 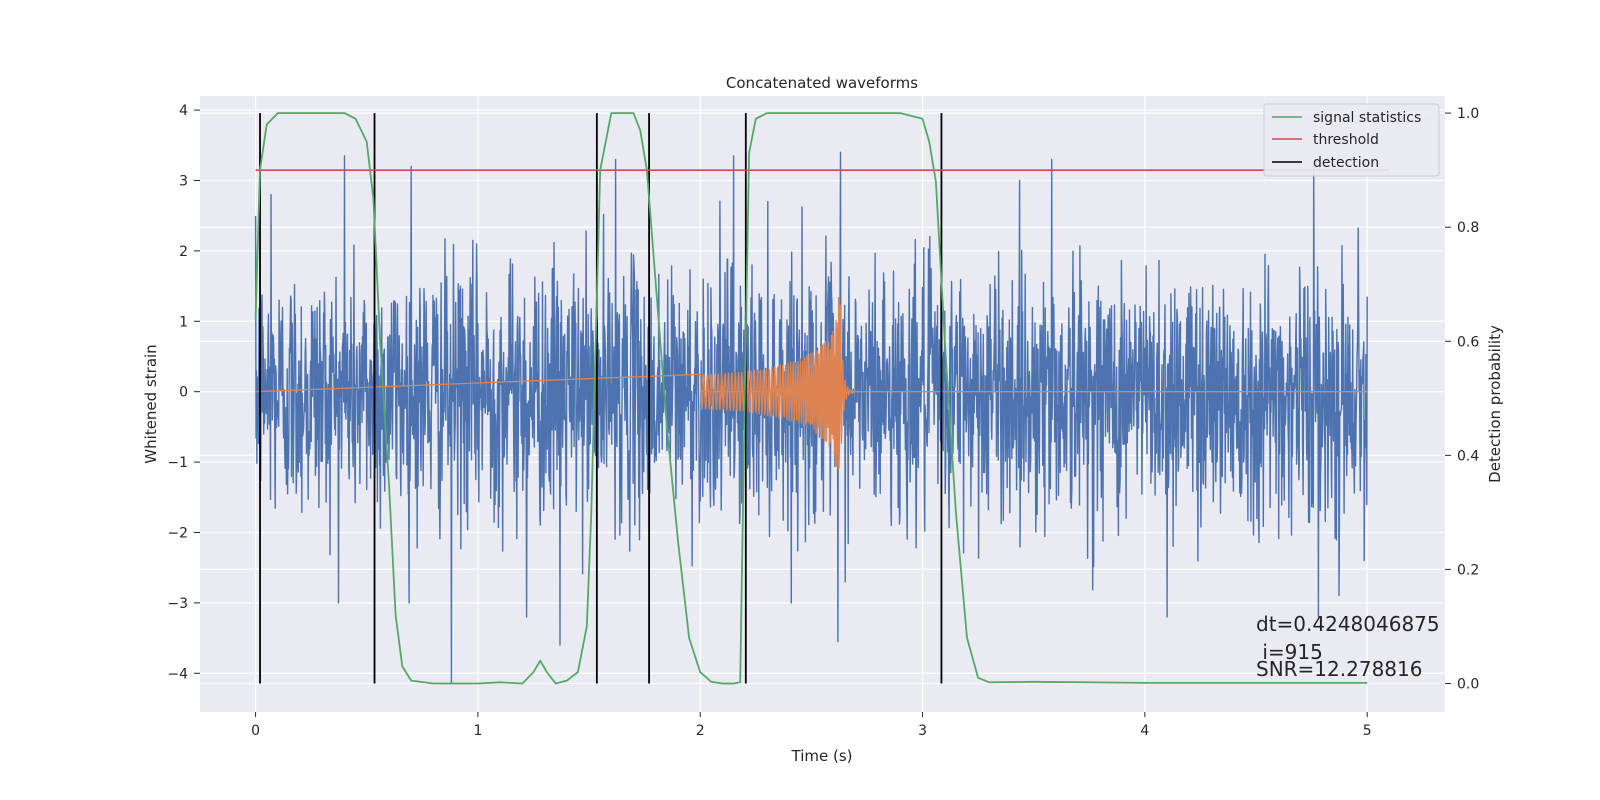 What do you see at coordinates (1468, 684) in the screenshot?
I see `y-right-tick-label: 0.0` at bounding box center [1468, 684].